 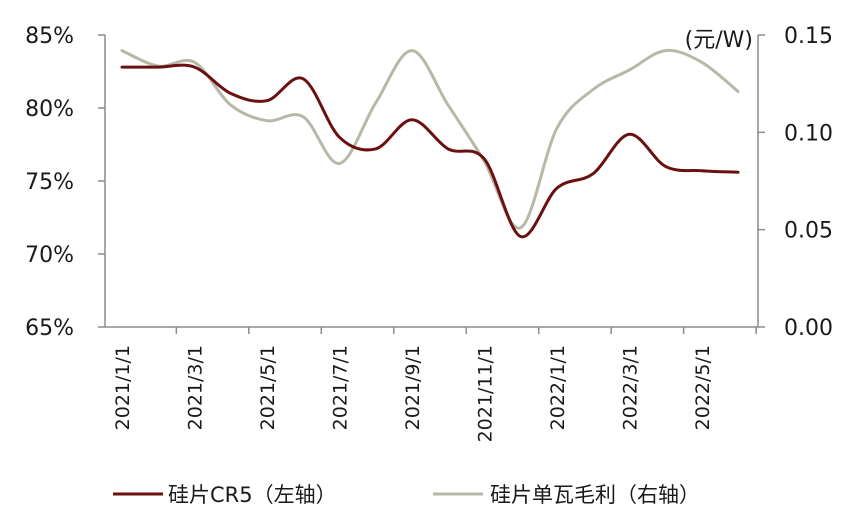 I want to click on right-tick-label: 0.10, so click(x=808, y=133).